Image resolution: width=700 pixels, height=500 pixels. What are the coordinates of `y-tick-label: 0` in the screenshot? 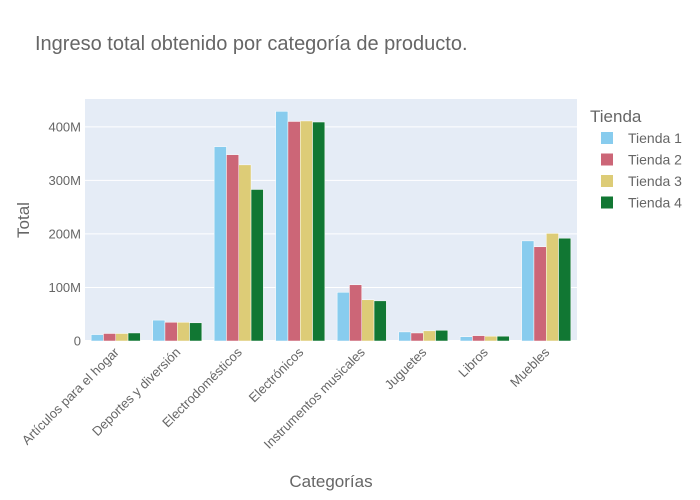 It's located at (77, 341).